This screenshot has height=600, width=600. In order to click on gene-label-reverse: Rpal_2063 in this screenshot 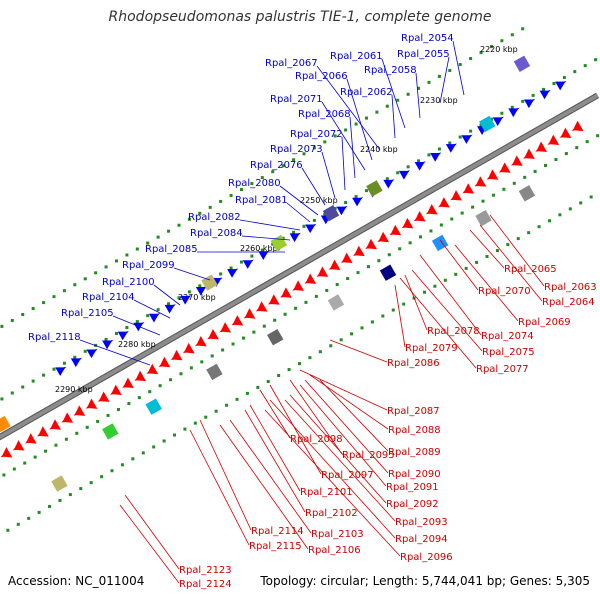, I will do `click(570, 287)`.